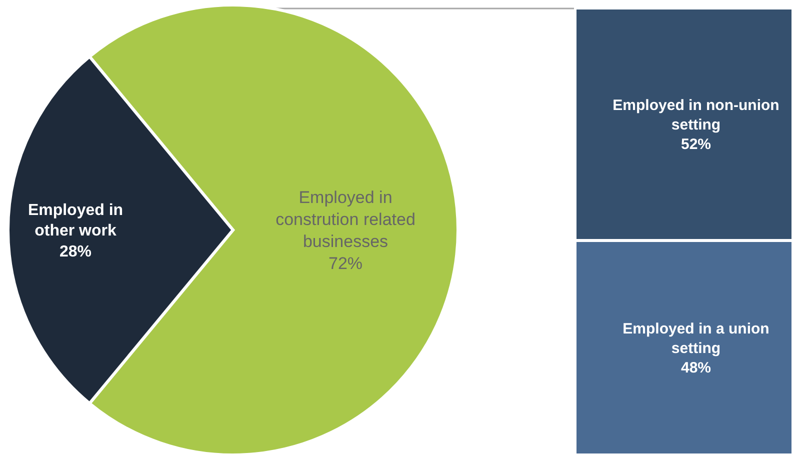  I want to click on data-label: 28%, so click(75, 251).